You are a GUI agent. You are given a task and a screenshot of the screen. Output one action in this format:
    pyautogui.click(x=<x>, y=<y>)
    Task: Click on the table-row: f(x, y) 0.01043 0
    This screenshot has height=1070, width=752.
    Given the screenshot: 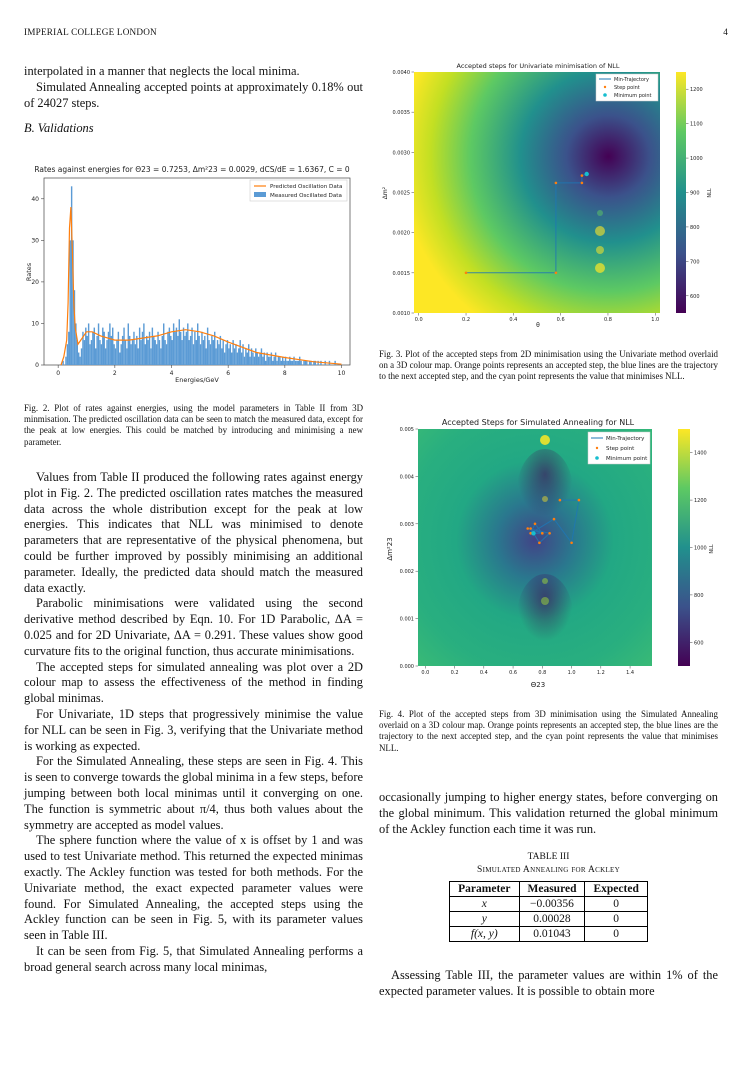 What is the action you would take?
    pyautogui.click(x=548, y=934)
    